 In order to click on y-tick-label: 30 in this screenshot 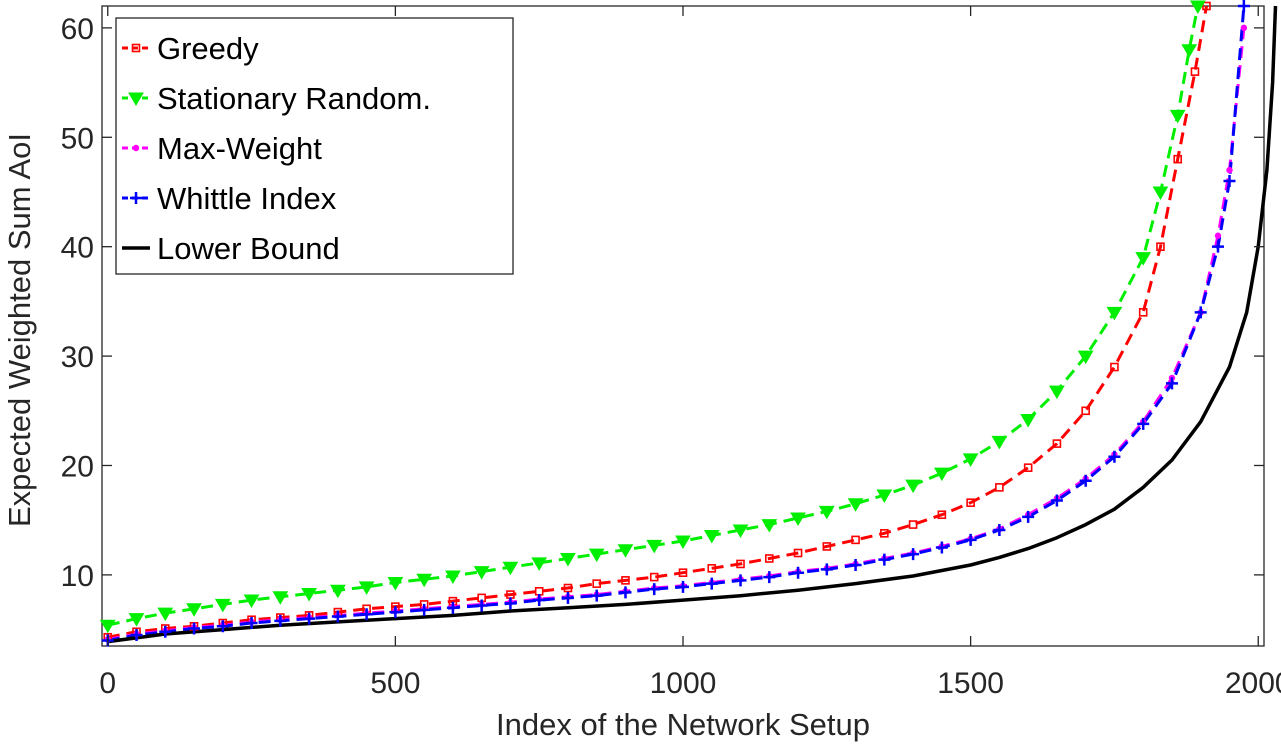, I will do `click(77, 357)`.